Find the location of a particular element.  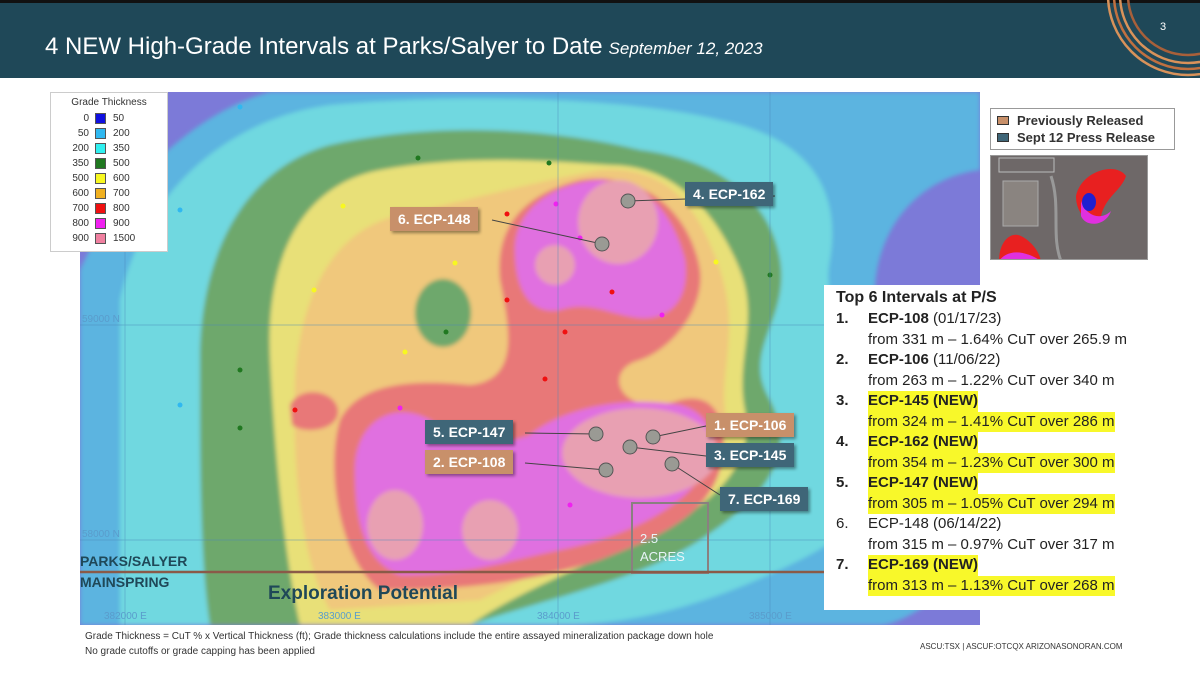

interval-item: 5. ECP-147 (NEW) is located at coordinates (999, 483).